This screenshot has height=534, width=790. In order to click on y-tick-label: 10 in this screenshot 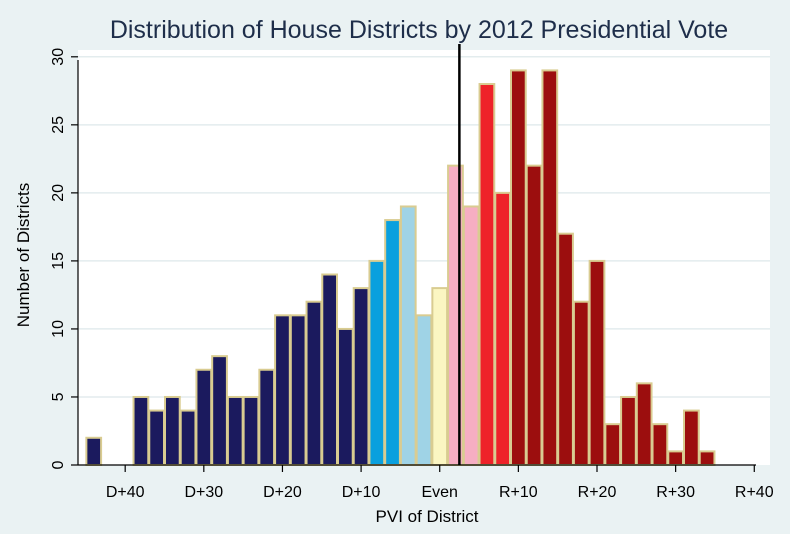, I will do `click(58, 329)`.